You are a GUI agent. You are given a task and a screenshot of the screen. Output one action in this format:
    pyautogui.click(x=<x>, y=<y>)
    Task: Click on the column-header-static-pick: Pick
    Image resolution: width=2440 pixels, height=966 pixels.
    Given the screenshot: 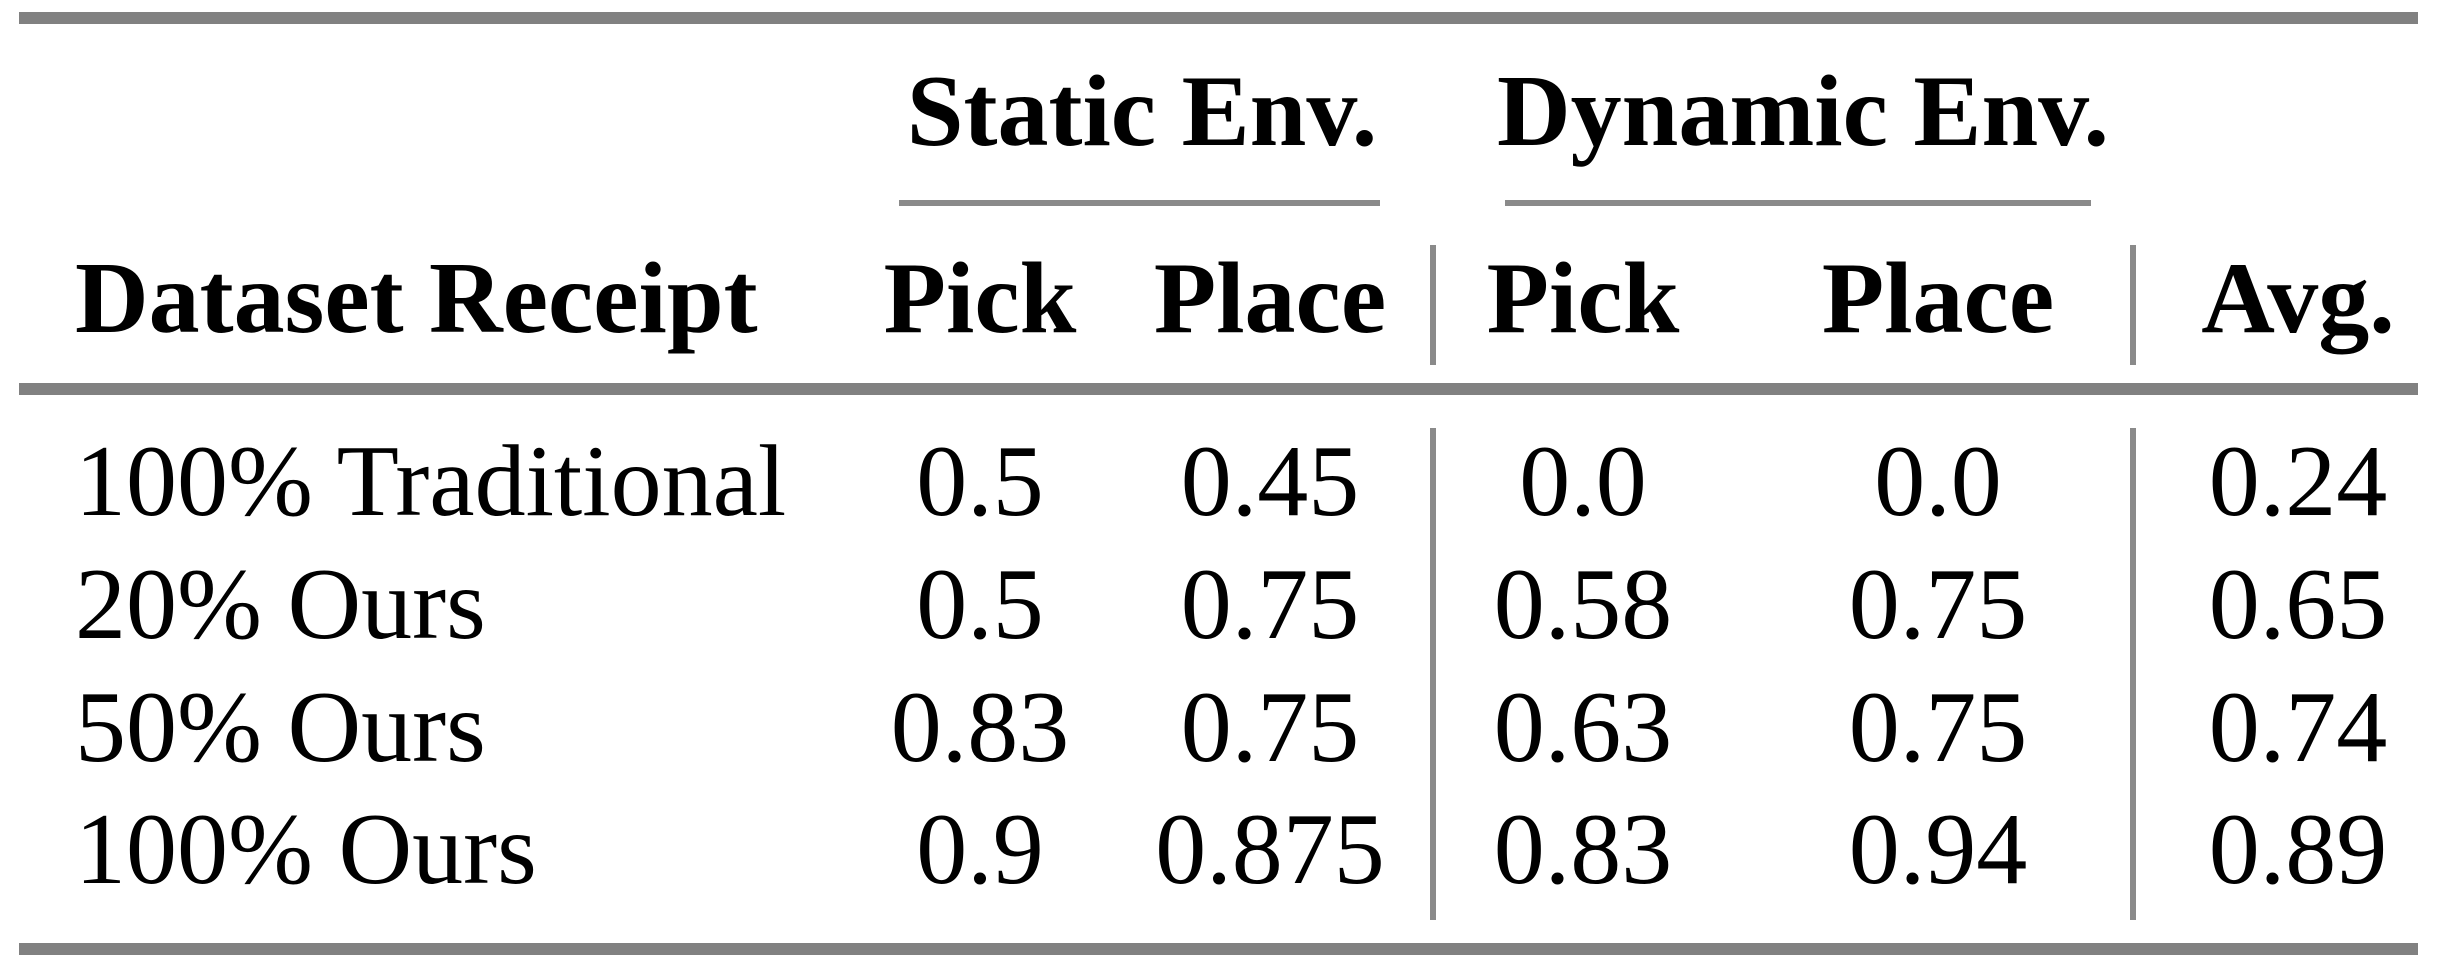 What is the action you would take?
    pyautogui.click(x=980, y=298)
    